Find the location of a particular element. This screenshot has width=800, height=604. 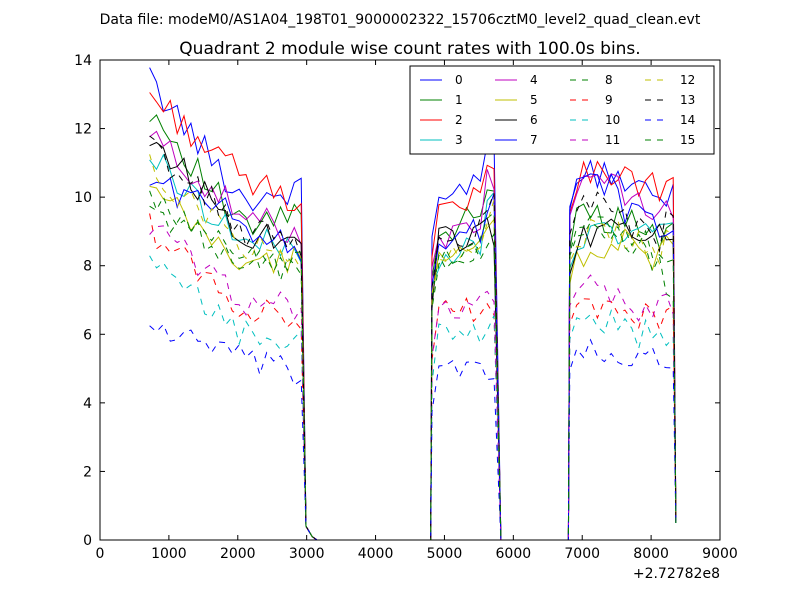

y-tick-label: 0 is located at coordinates (87, 541).